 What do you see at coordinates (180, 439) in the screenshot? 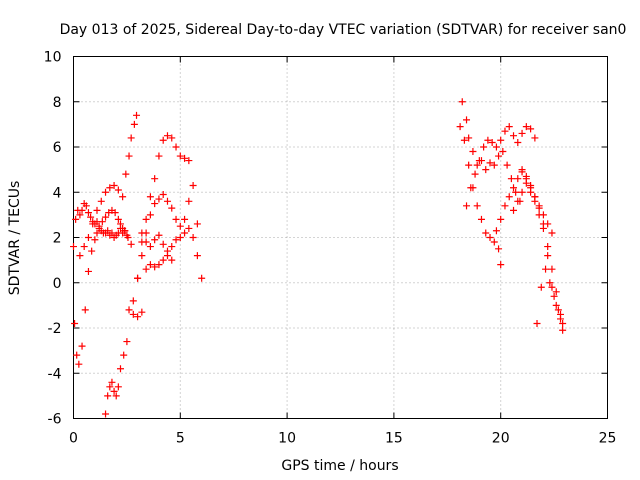
I see `x-tick-label: 5` at bounding box center [180, 439].